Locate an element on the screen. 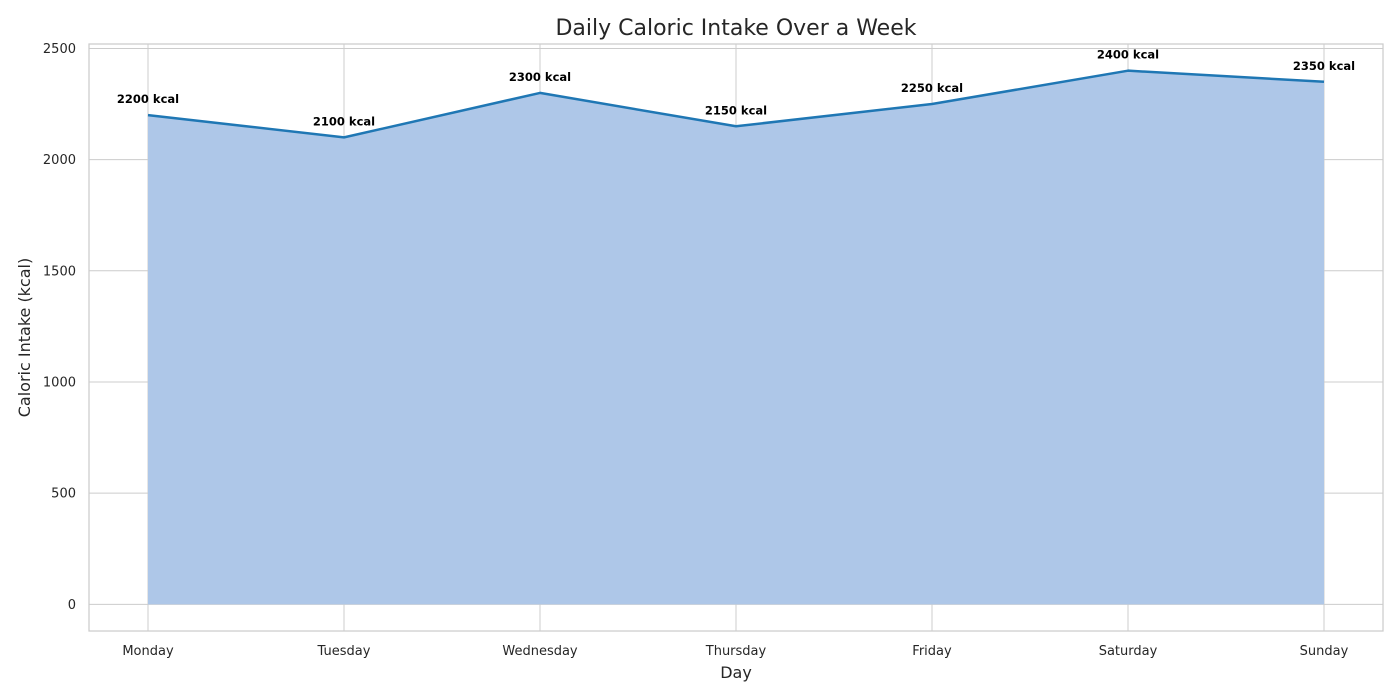 This screenshot has width=1400, height=700. y-tick-label: 2500 is located at coordinates (59, 49).